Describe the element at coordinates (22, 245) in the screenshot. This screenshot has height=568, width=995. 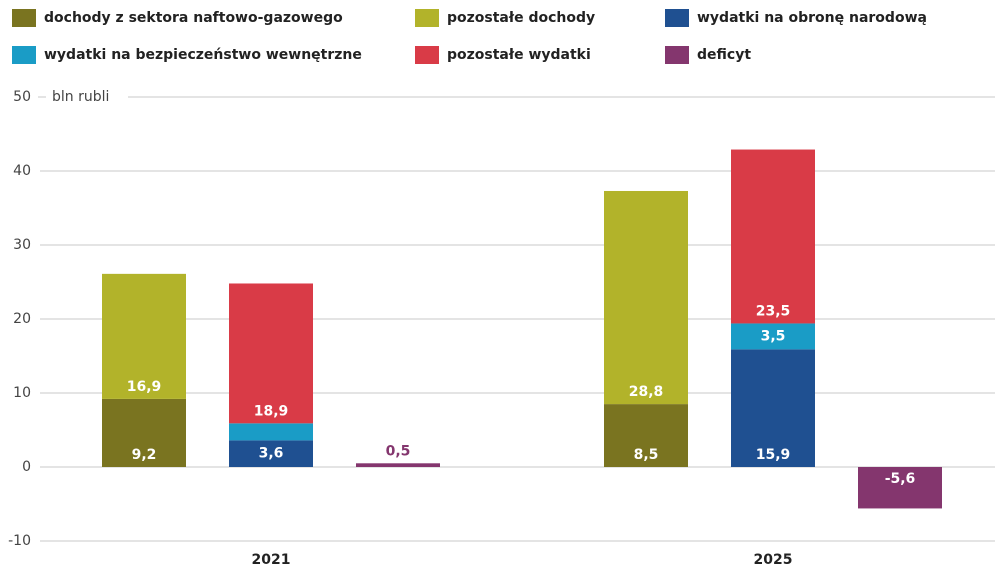
I see `y-tick-label: 30` at that location.